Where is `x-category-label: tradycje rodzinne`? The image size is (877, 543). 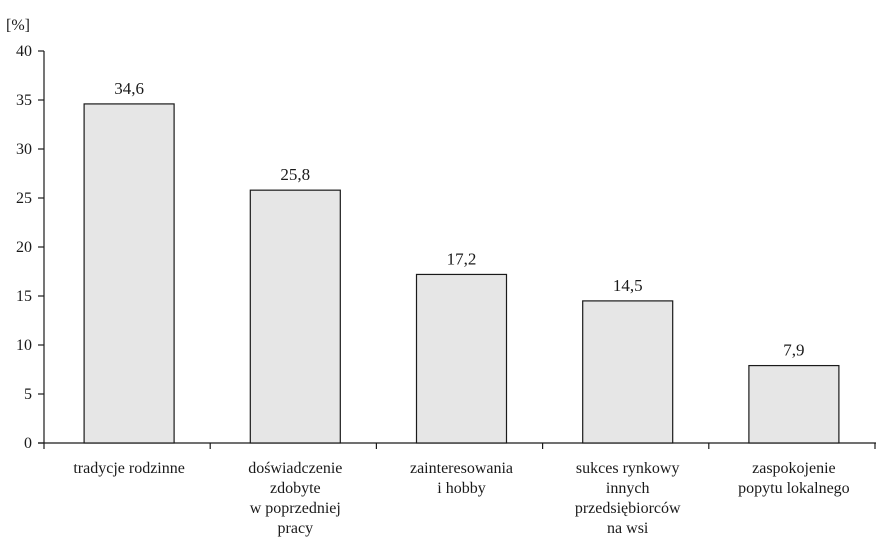
x-category-label: tradycje rodzinne is located at coordinates (129, 468).